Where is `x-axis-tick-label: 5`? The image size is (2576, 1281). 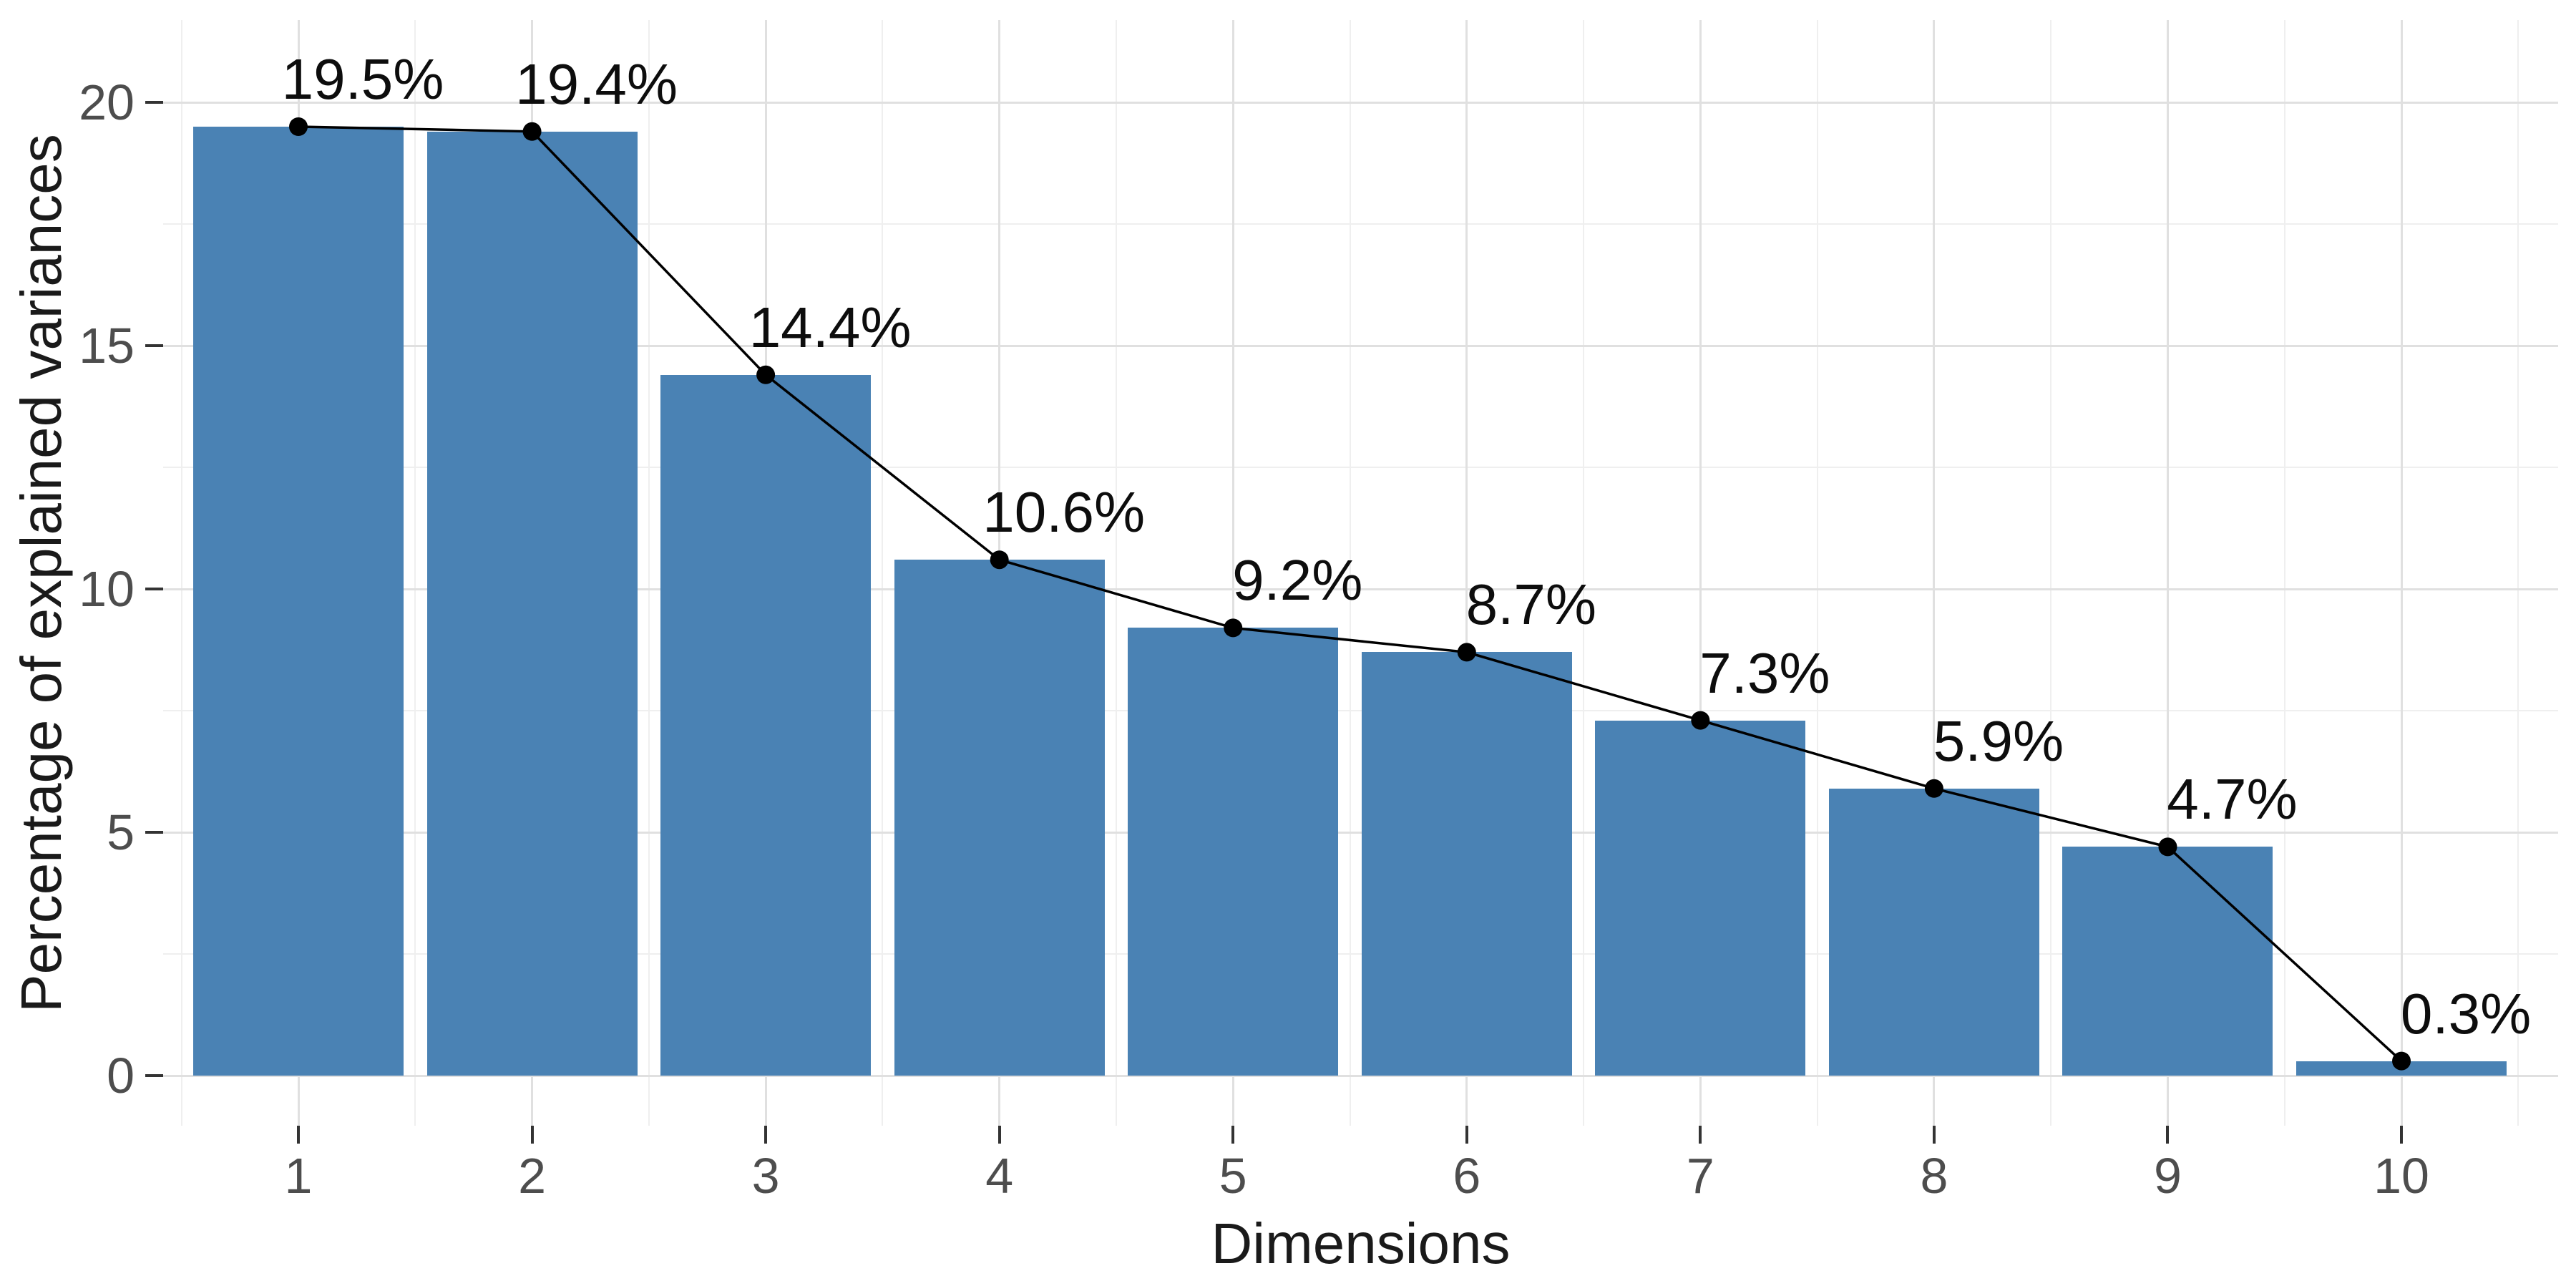 x-axis-tick-label: 5 is located at coordinates (1233, 1176).